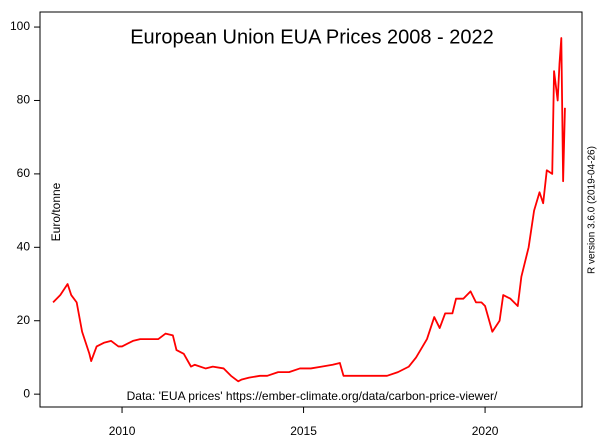 The image size is (600, 446). What do you see at coordinates (26, 393) in the screenshot?
I see `y-tick-label: 0` at bounding box center [26, 393].